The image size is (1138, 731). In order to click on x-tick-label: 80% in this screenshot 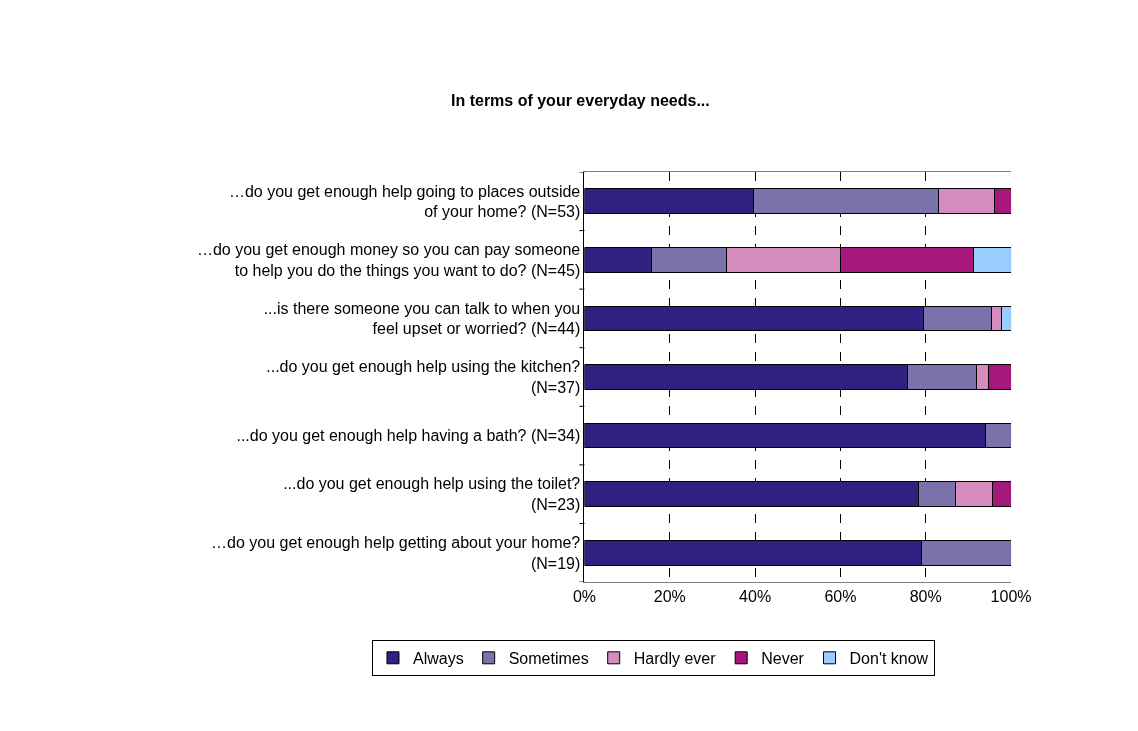, I will do `click(925, 597)`.